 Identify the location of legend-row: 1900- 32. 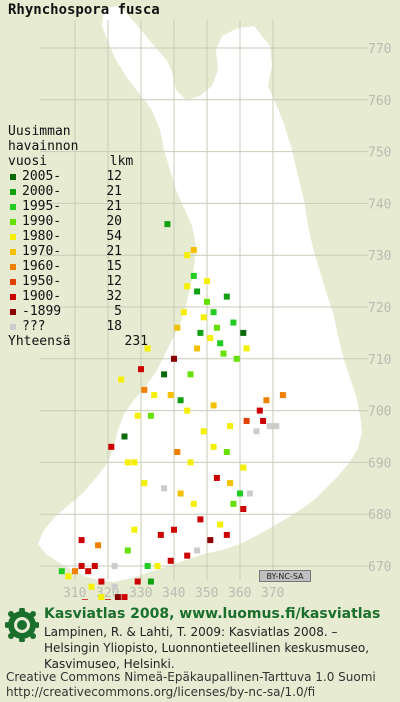
(78, 296).